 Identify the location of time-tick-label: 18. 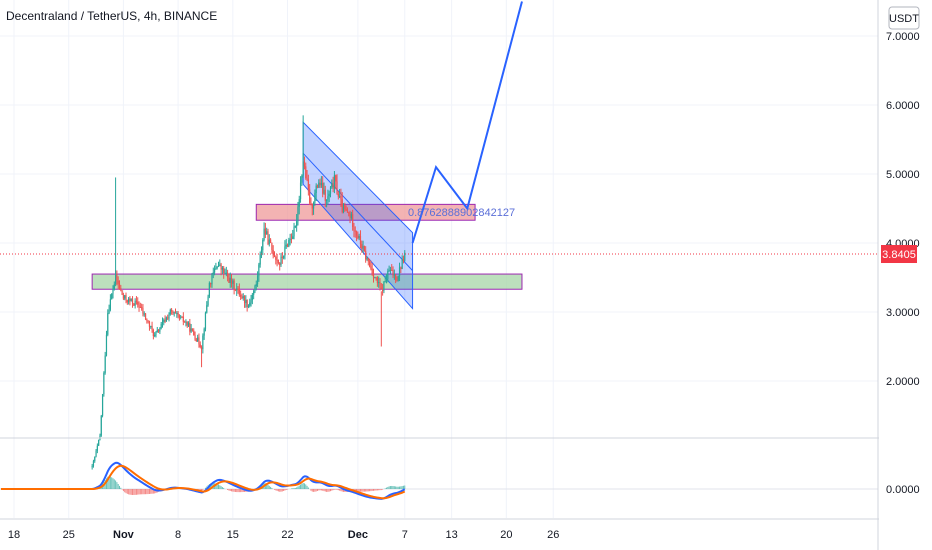
(14, 535).